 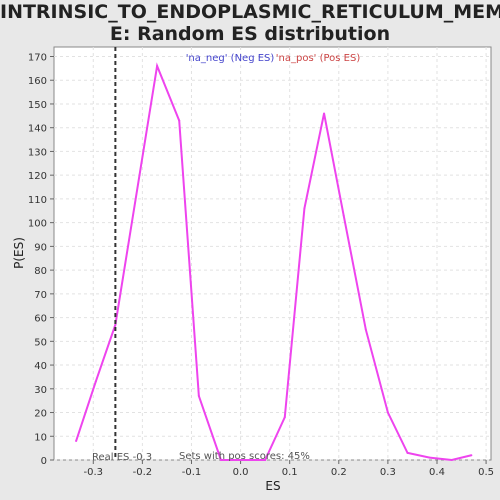 What do you see at coordinates (44, 461) in the screenshot?
I see `y-tick-label: 0` at bounding box center [44, 461].